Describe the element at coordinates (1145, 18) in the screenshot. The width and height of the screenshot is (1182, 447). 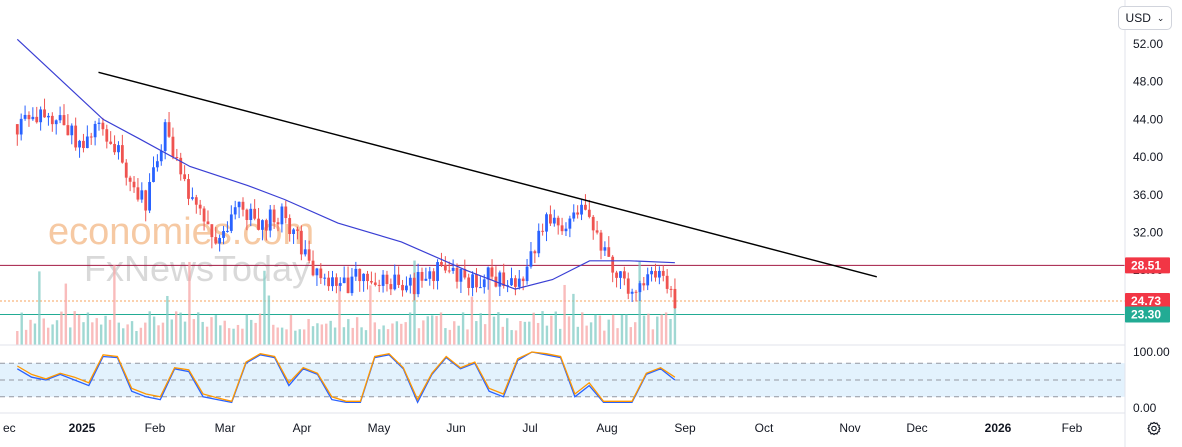
I see `currency-selector: USD ⌄` at that location.